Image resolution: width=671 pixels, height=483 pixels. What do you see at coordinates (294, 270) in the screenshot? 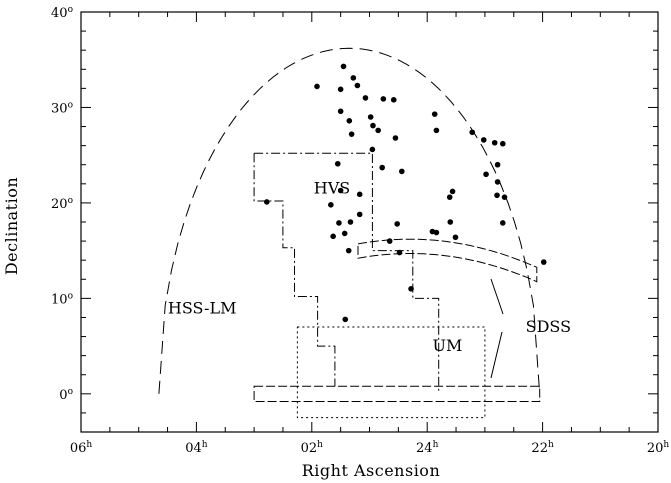
I see `hvs-boundary-west` at bounding box center [294, 270].